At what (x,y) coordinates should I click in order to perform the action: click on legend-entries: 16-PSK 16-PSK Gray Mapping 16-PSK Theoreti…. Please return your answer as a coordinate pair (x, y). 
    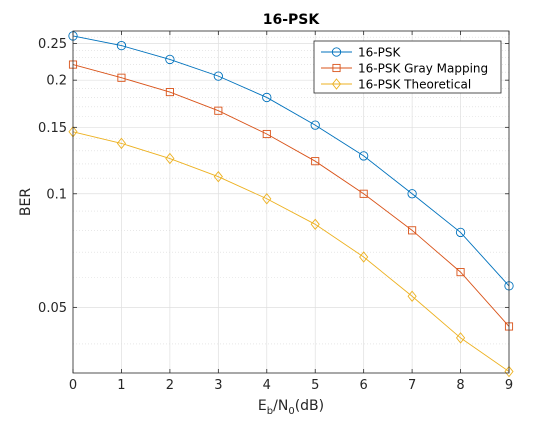
    Looking at the image, I should click on (404, 69).